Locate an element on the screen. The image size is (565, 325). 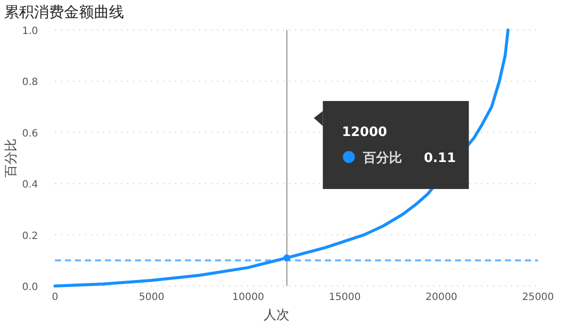
y-tick-label: 0.0 is located at coordinates (30, 287).